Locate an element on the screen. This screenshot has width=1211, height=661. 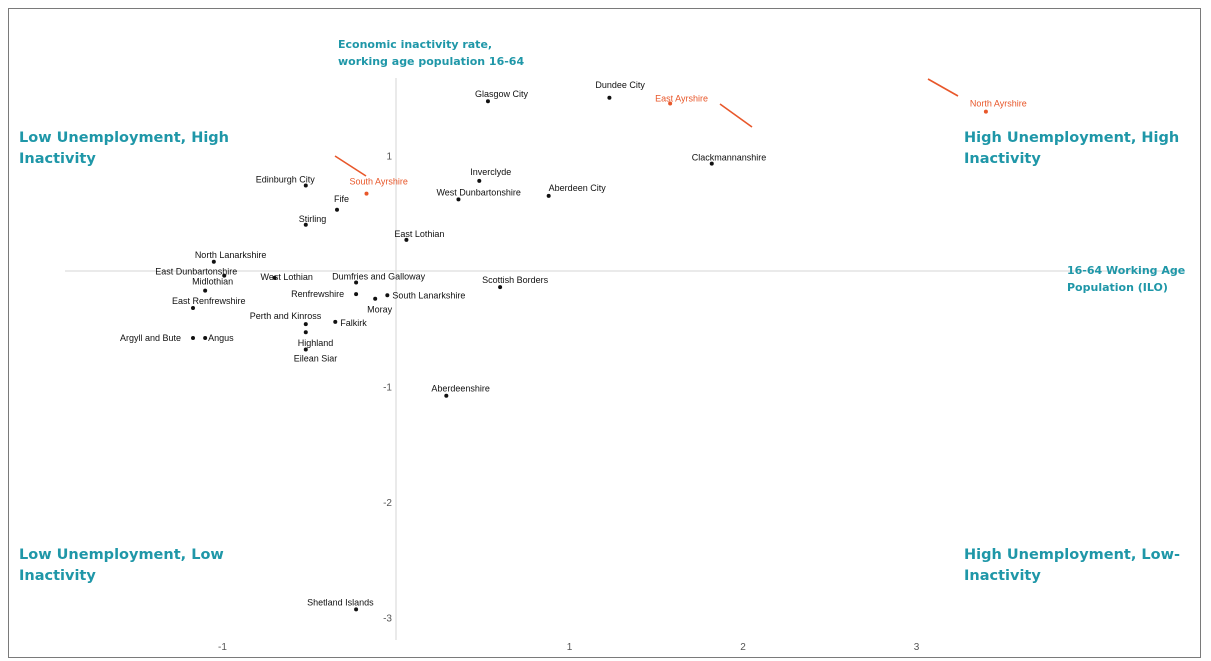
data-point-label: Clackmannanshire is located at coordinates (729, 158).